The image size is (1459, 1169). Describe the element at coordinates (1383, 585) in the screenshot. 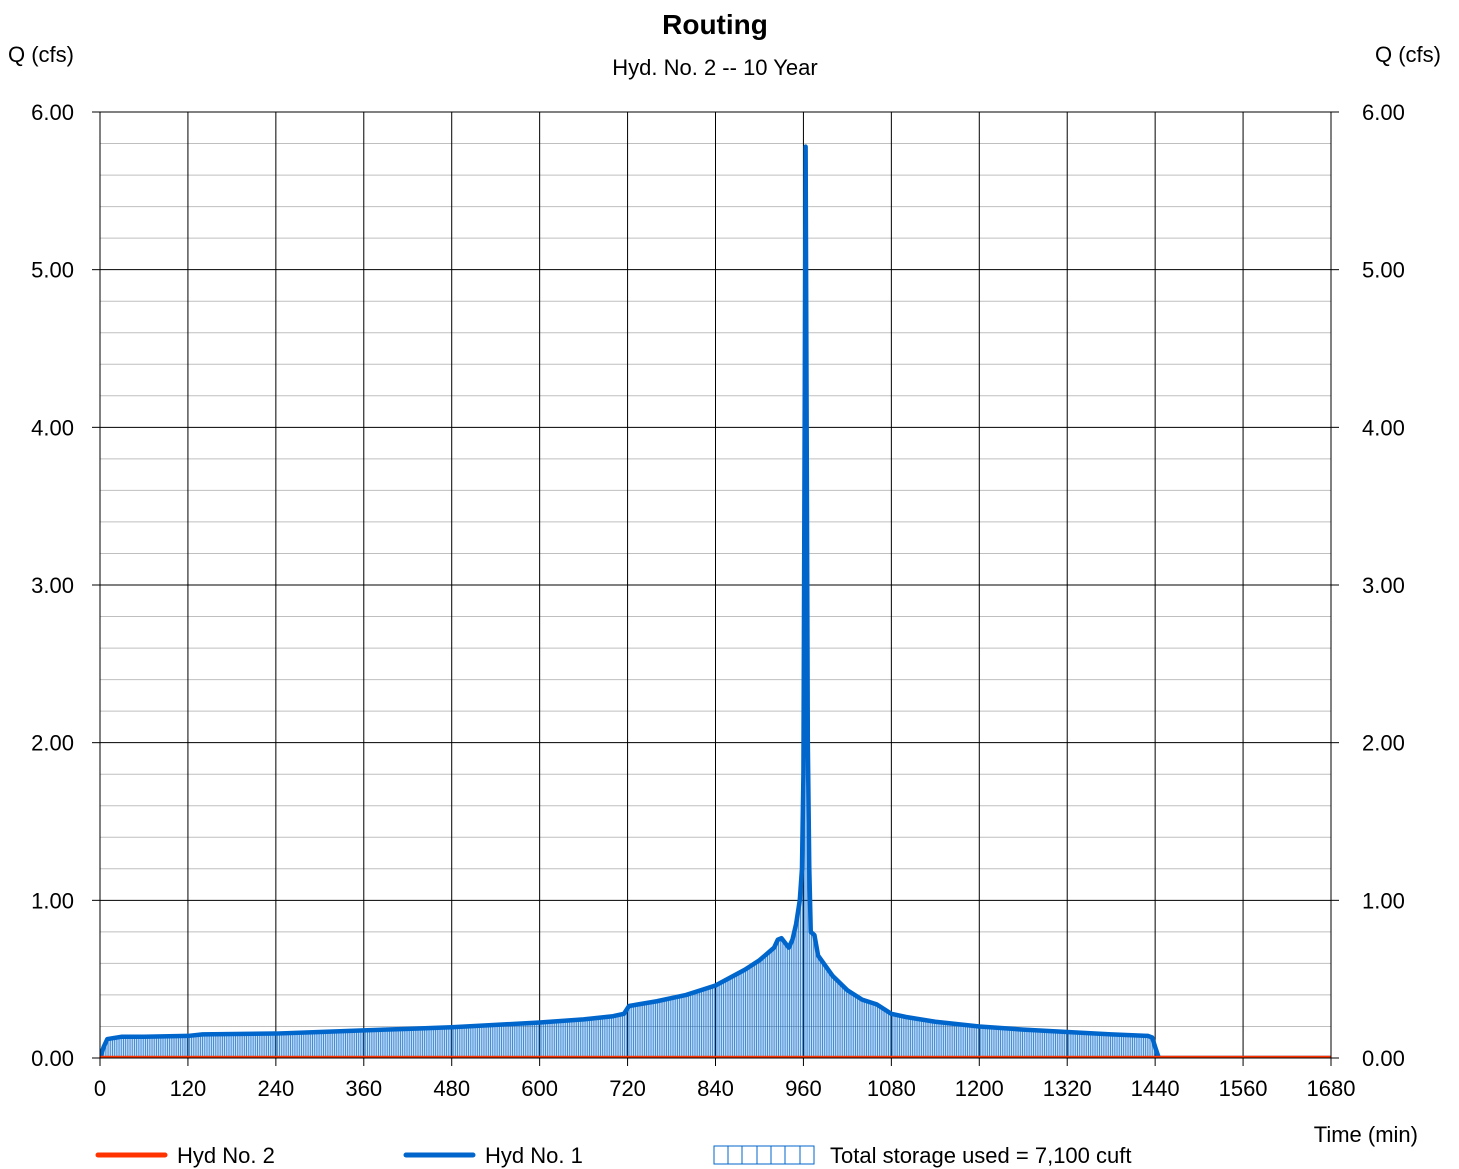

I see `y-tick-label-right: 3.00` at that location.